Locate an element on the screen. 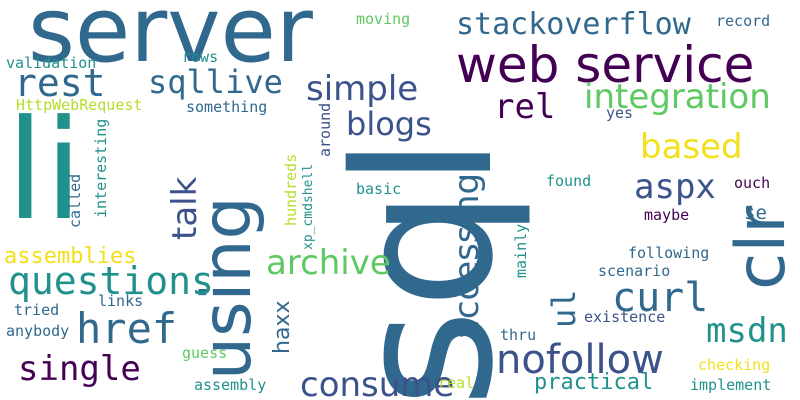 The height and width of the screenshot is (400, 800). word-validation: validation is located at coordinates (51, 63).